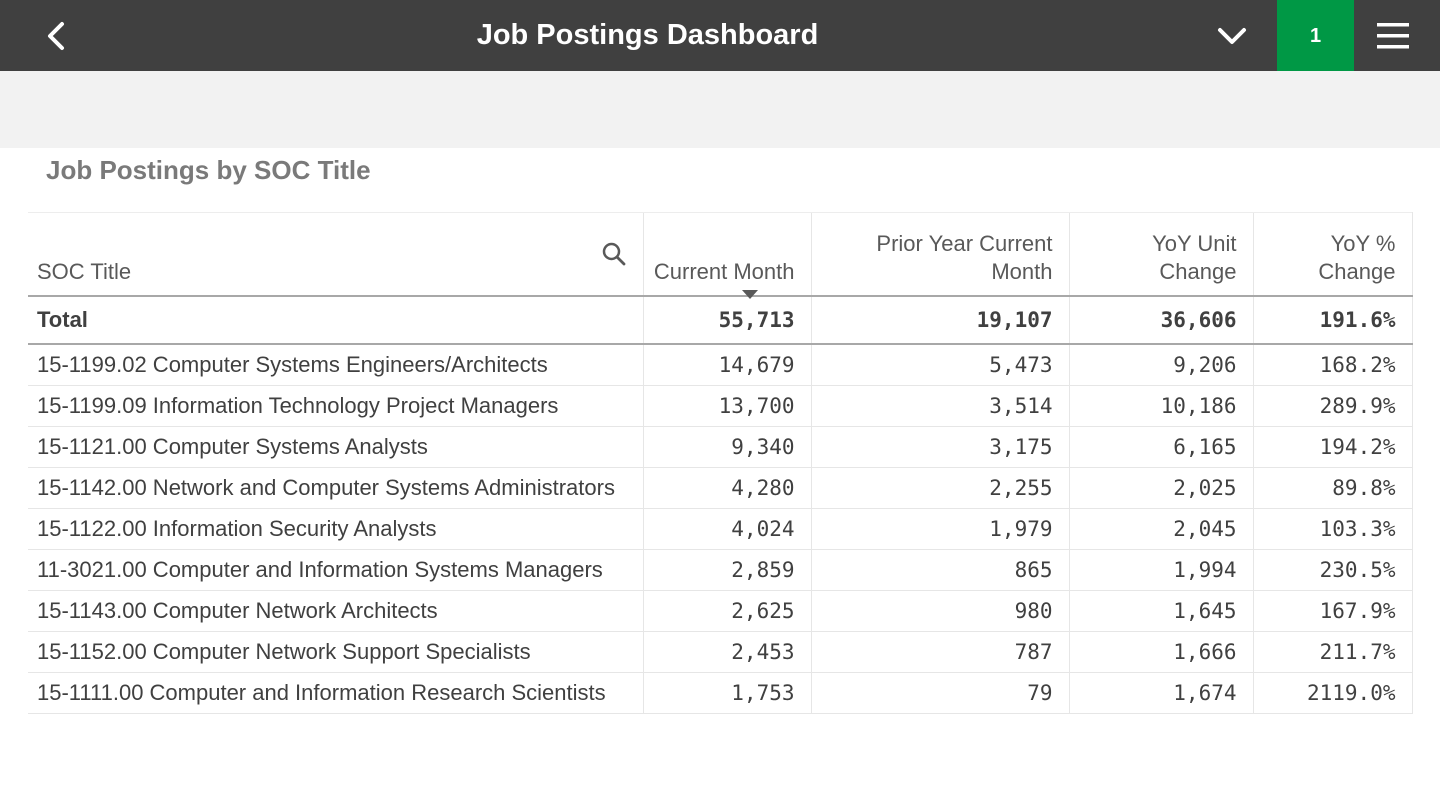 The height and width of the screenshot is (786, 1440). Describe the element at coordinates (726, 488) in the screenshot. I see `current-month-cell: 4,280` at that location.